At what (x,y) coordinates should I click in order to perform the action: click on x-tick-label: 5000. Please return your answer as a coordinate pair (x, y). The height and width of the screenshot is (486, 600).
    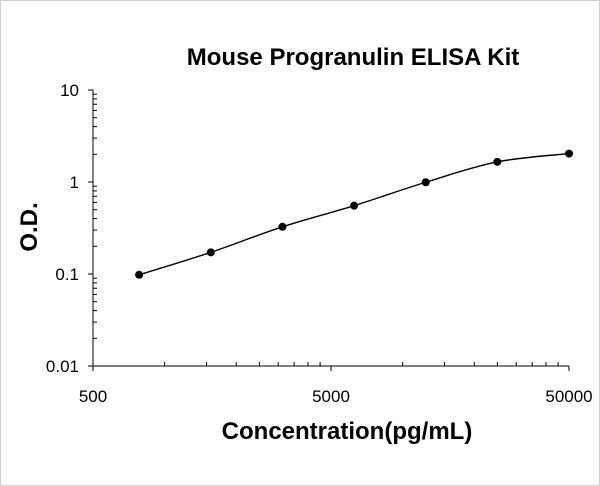
    Looking at the image, I should click on (331, 396).